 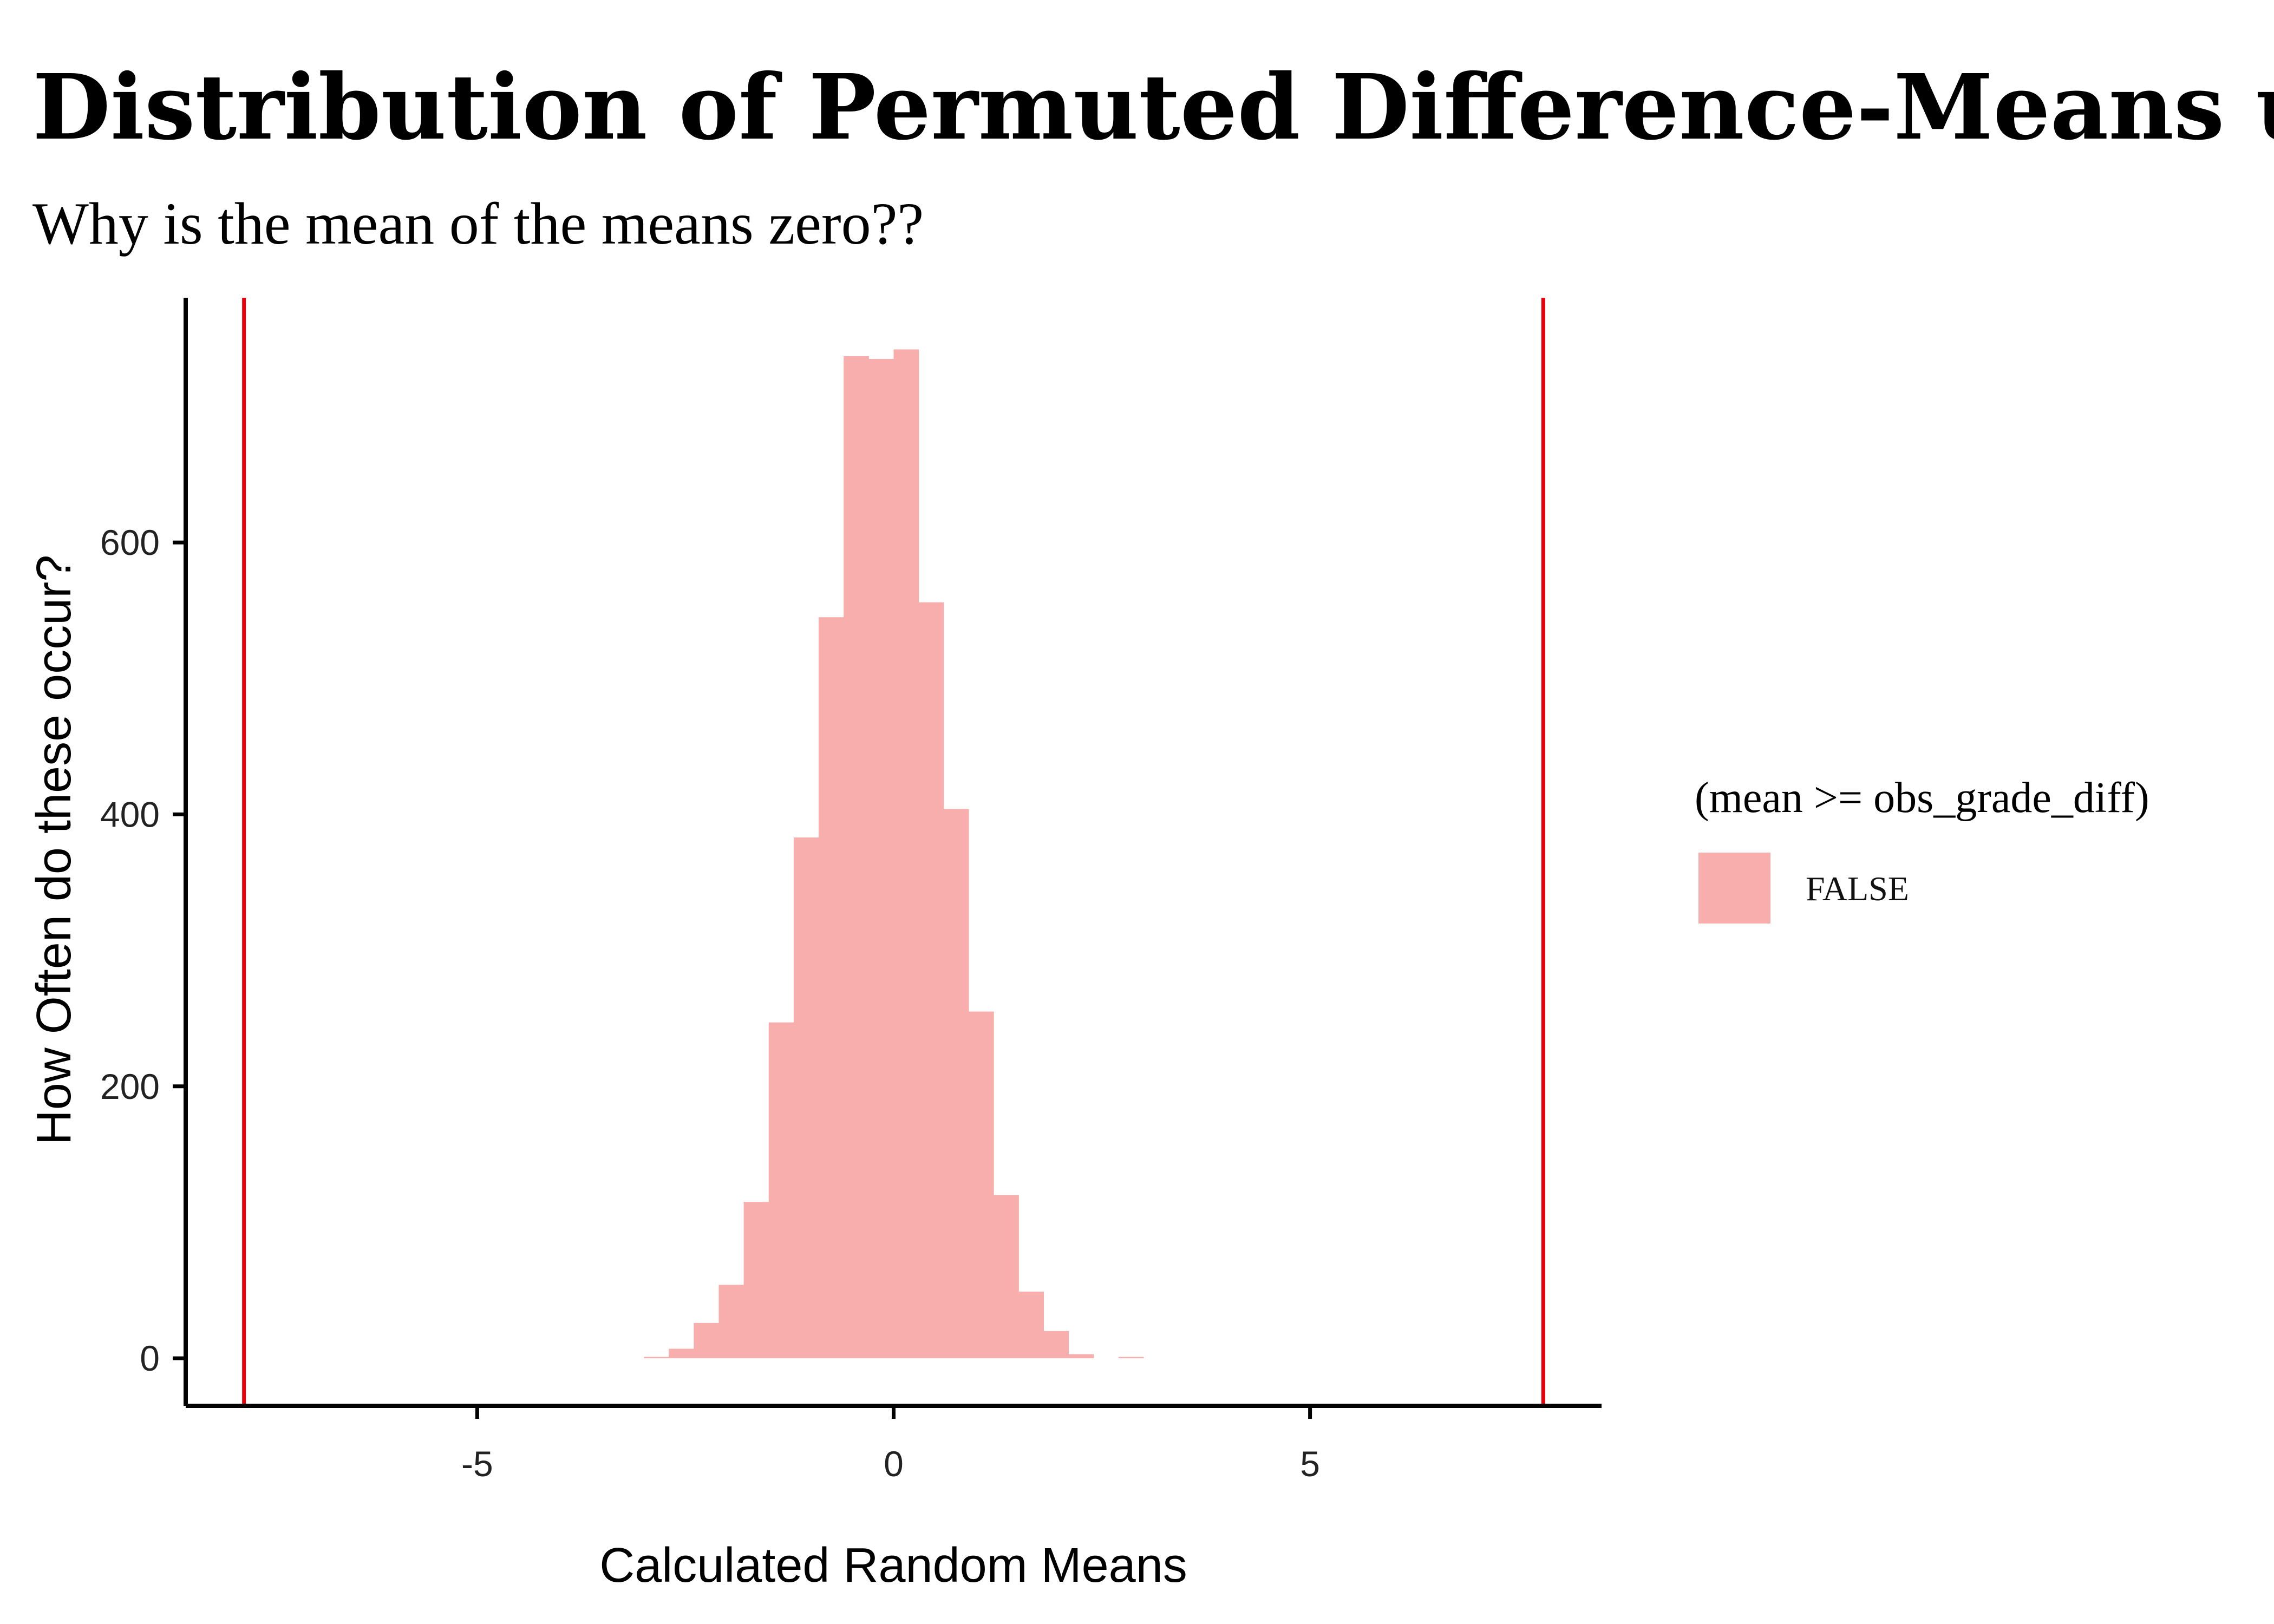 What do you see at coordinates (1858, 888) in the screenshot?
I see `legend-label: FALSE` at bounding box center [1858, 888].